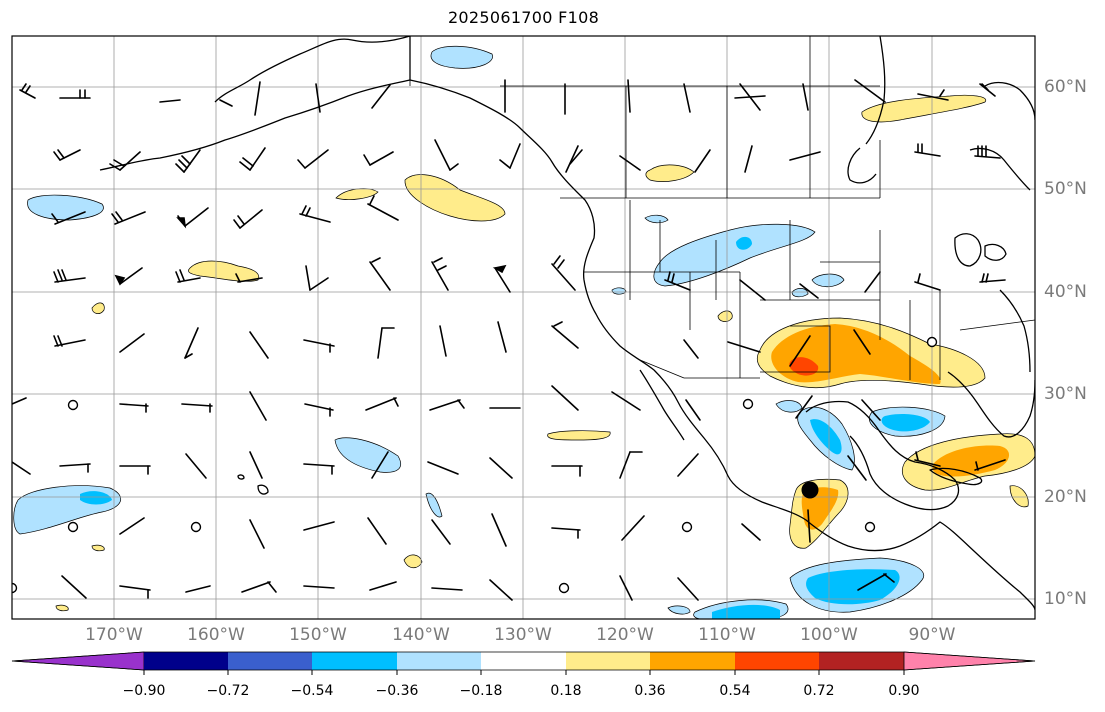 The image size is (1105, 712). Describe the element at coordinates (397, 691) in the screenshot. I see `colorbar-label: −0.36` at that location.